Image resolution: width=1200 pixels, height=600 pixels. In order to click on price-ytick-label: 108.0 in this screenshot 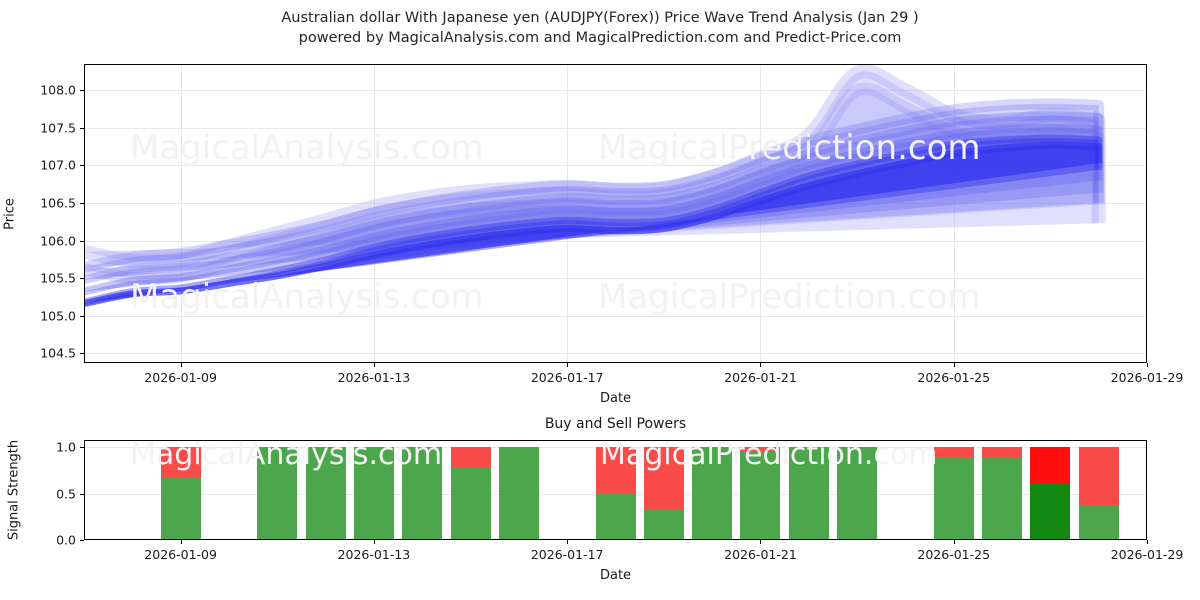, I will do `click(58, 90)`.